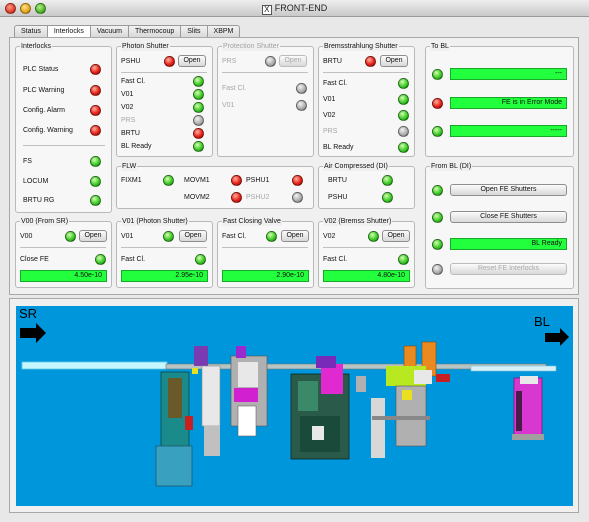 The image size is (589, 522). What do you see at coordinates (95, 181) in the screenshot?
I see `locum-led` at bounding box center [95, 181].